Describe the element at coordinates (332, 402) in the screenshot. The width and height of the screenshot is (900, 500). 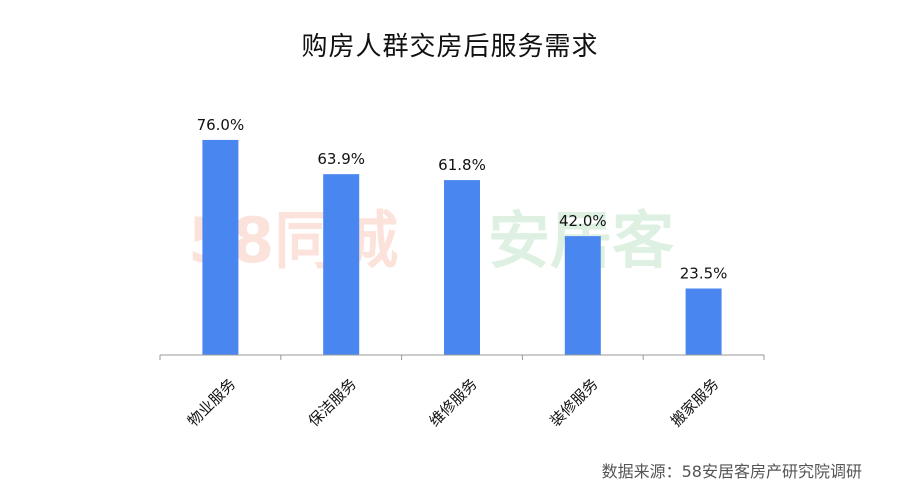
I see `category-label-2: 保洁服务` at that location.